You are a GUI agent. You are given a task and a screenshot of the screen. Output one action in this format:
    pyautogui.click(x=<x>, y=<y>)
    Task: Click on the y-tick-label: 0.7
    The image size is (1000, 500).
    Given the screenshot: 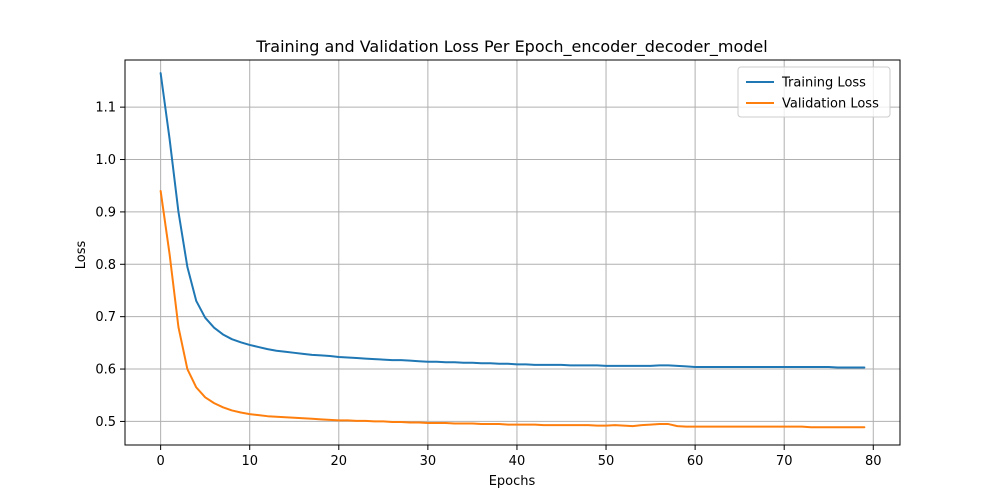 What is the action you would take?
    pyautogui.click(x=105, y=317)
    